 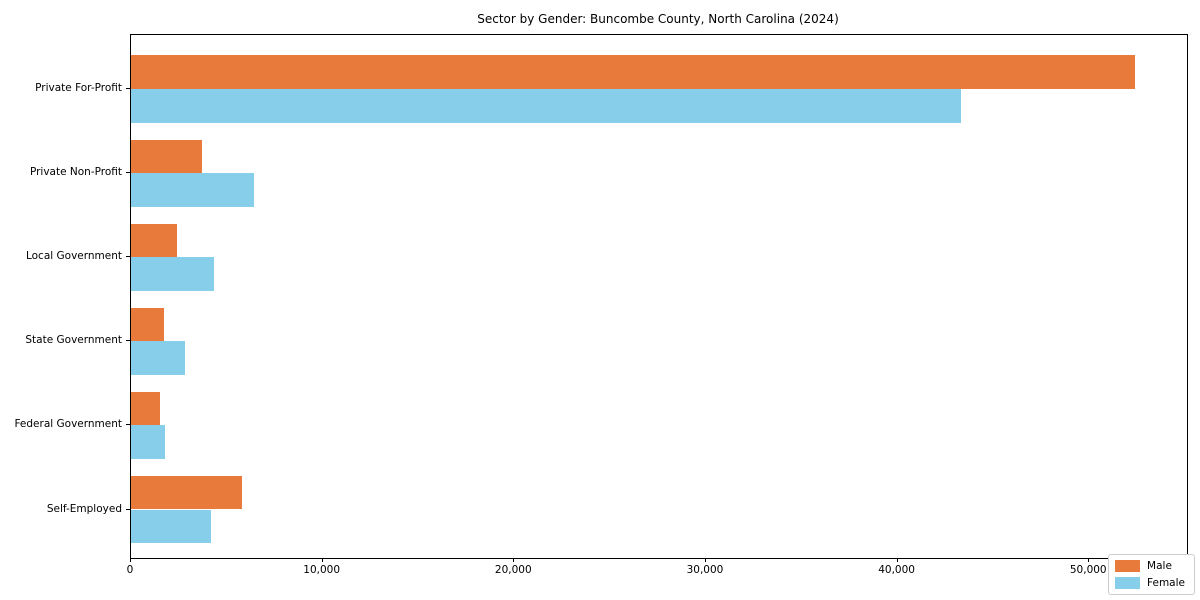 I want to click on legend-label-male: Male, so click(x=1159, y=566).